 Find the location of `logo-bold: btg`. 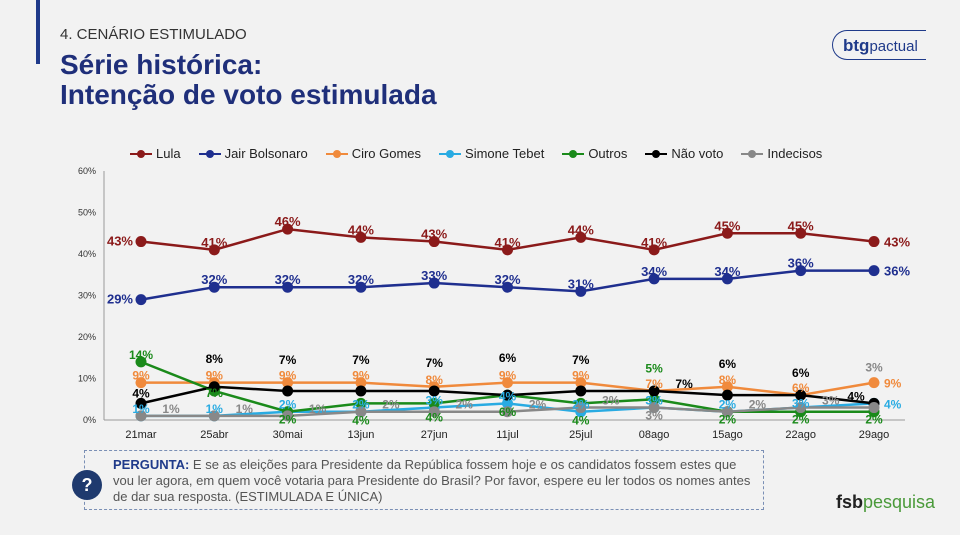

logo-bold: btg is located at coordinates (856, 45).